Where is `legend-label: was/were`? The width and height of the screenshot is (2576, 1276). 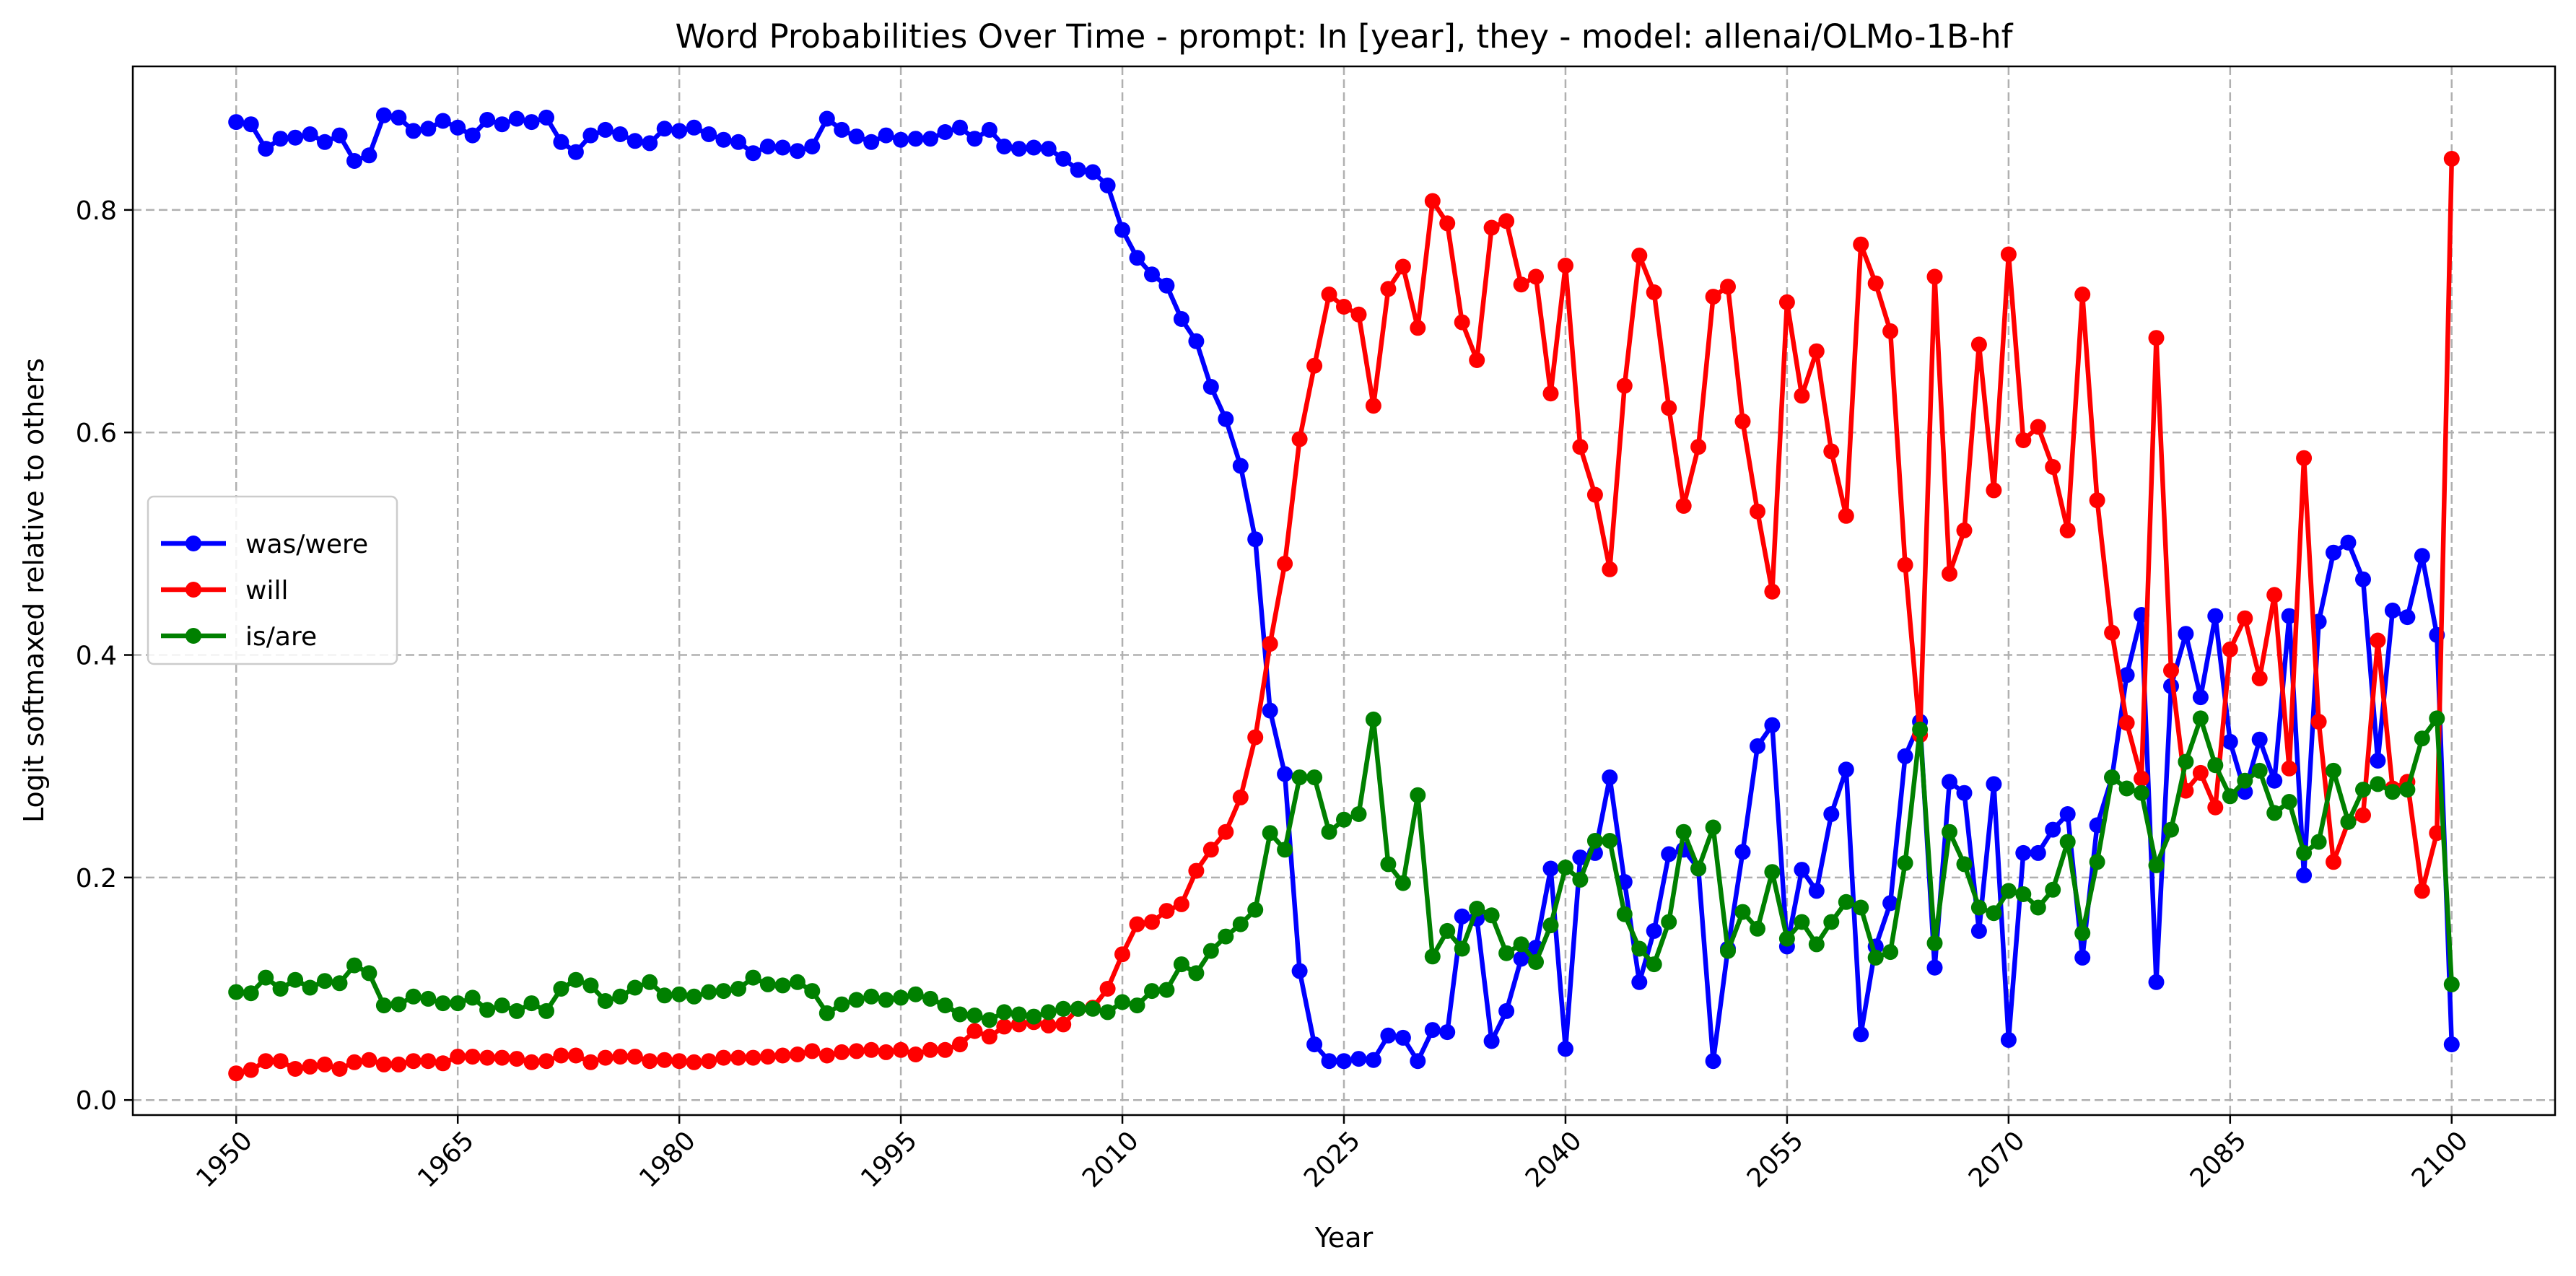
legend-label: was/were is located at coordinates (306, 544).